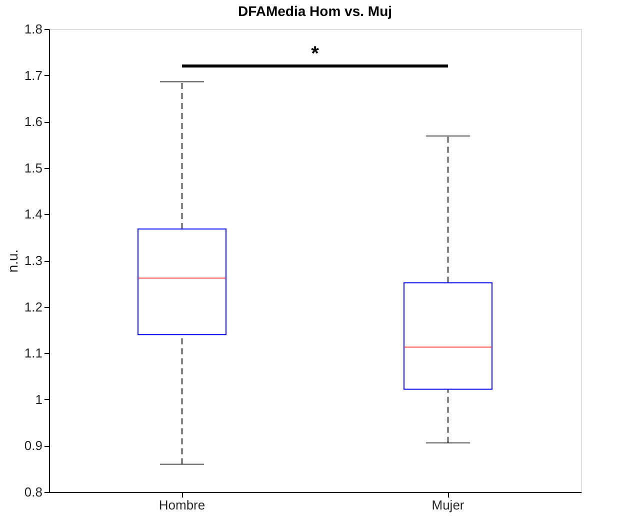 The height and width of the screenshot is (528, 627). Describe the element at coordinates (33, 260) in the screenshot. I see `y-tick-label: 1.3` at that location.